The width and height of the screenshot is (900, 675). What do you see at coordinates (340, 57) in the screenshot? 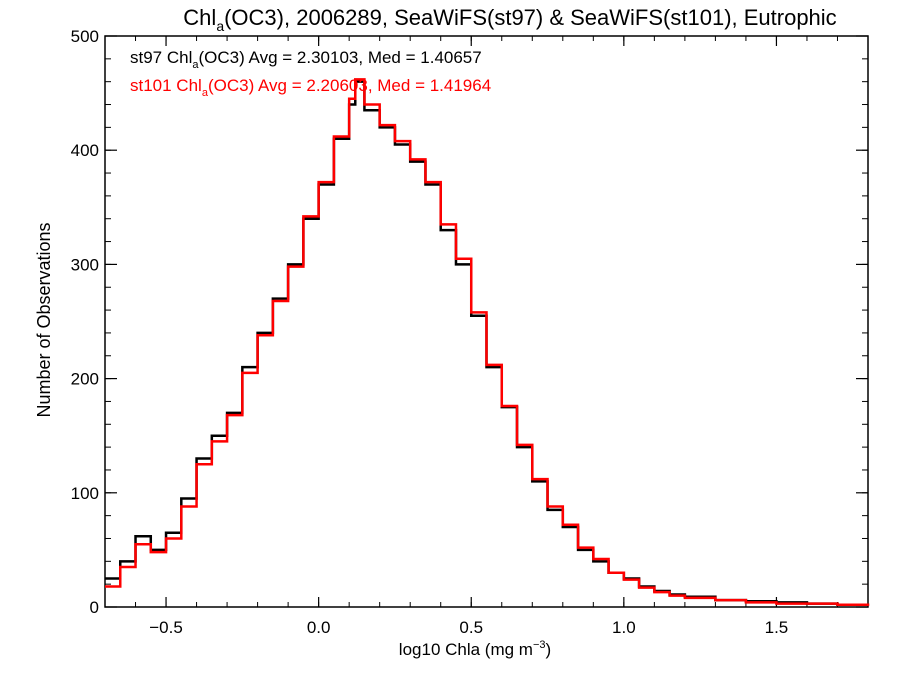
I see `annotation-st97-post: (OC3) Avg = 2.30103, Med = 1.40657` at bounding box center [340, 57].